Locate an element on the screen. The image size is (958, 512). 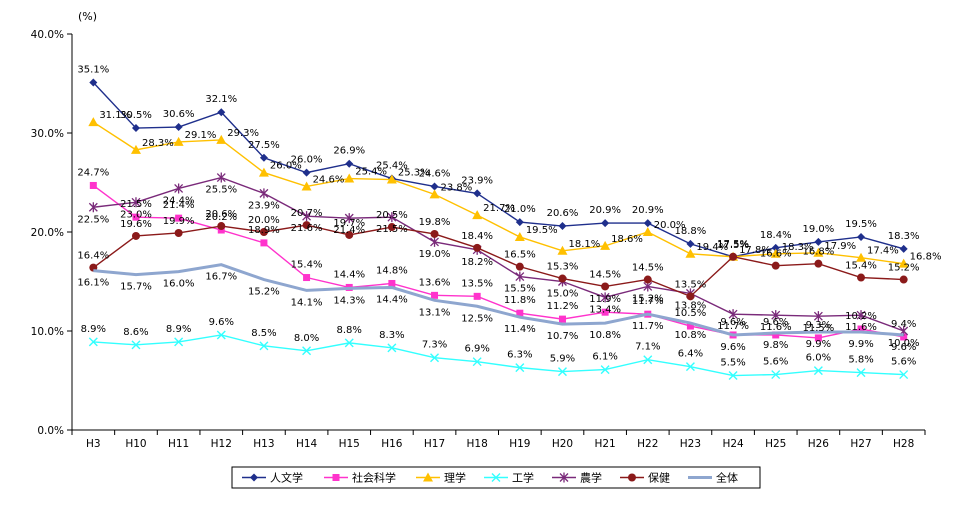
data-label: 15.3% is located at coordinates (563, 267).